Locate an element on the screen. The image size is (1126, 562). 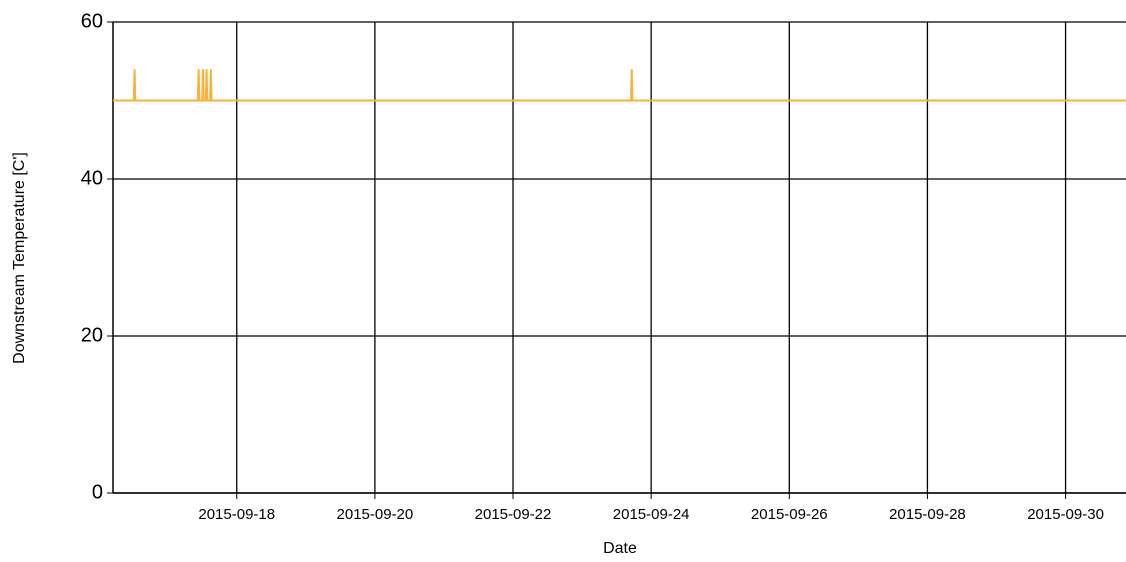
data-line is located at coordinates (619, 85).